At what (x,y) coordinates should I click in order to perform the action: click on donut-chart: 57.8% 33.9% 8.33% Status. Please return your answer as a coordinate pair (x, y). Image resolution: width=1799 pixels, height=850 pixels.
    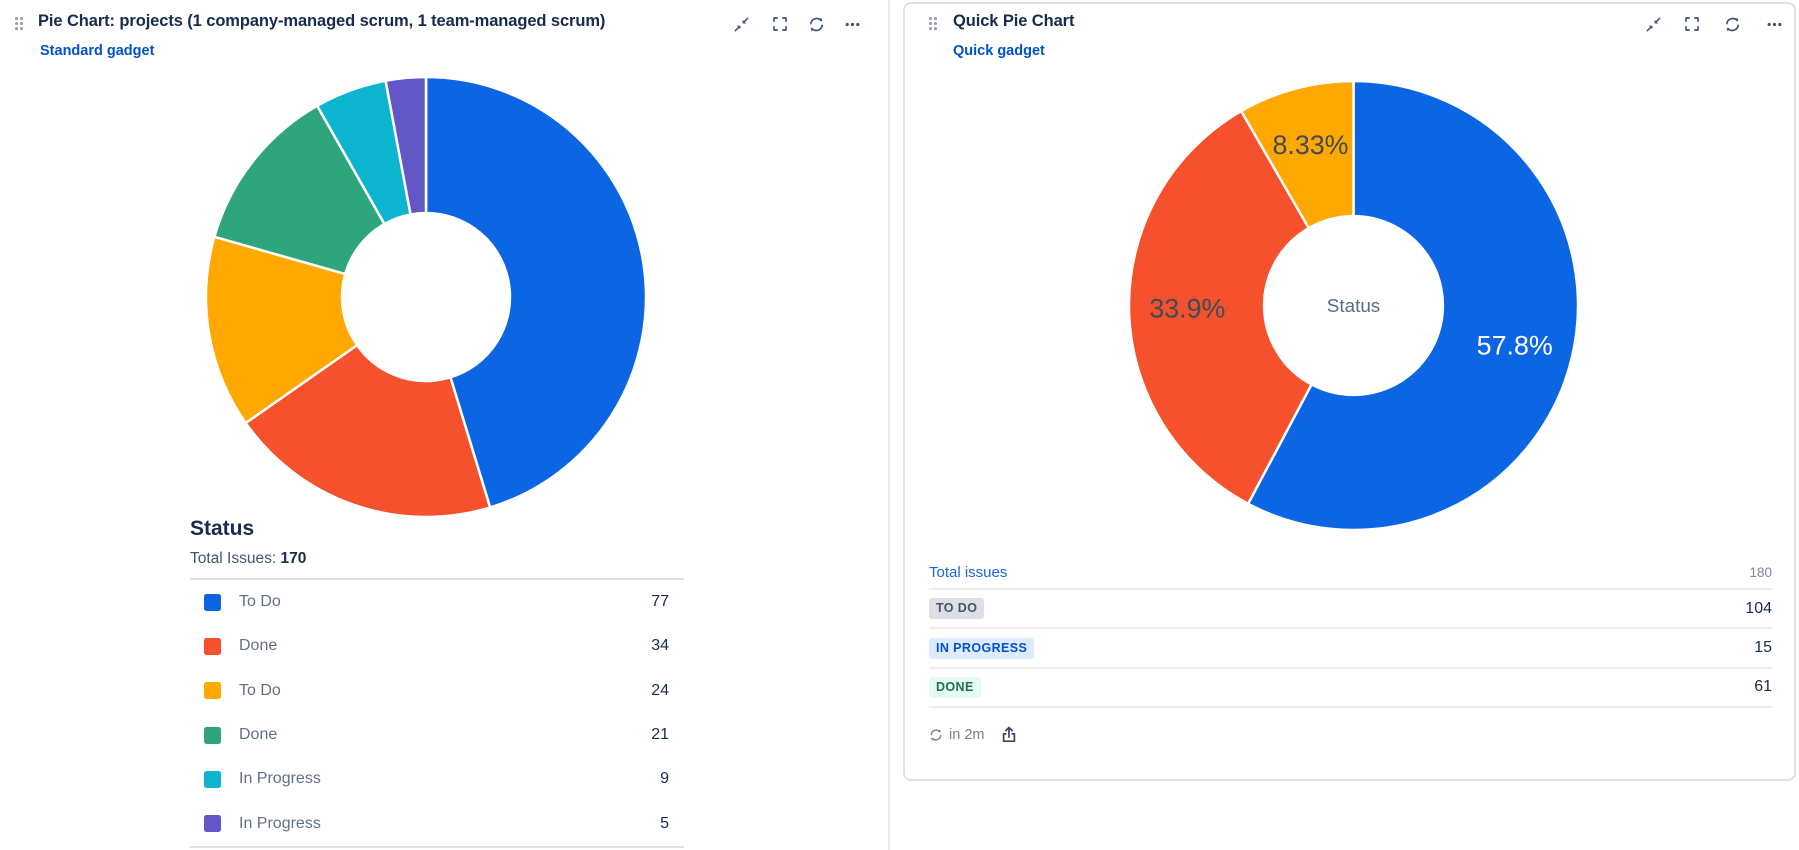
    Looking at the image, I should click on (1353, 305).